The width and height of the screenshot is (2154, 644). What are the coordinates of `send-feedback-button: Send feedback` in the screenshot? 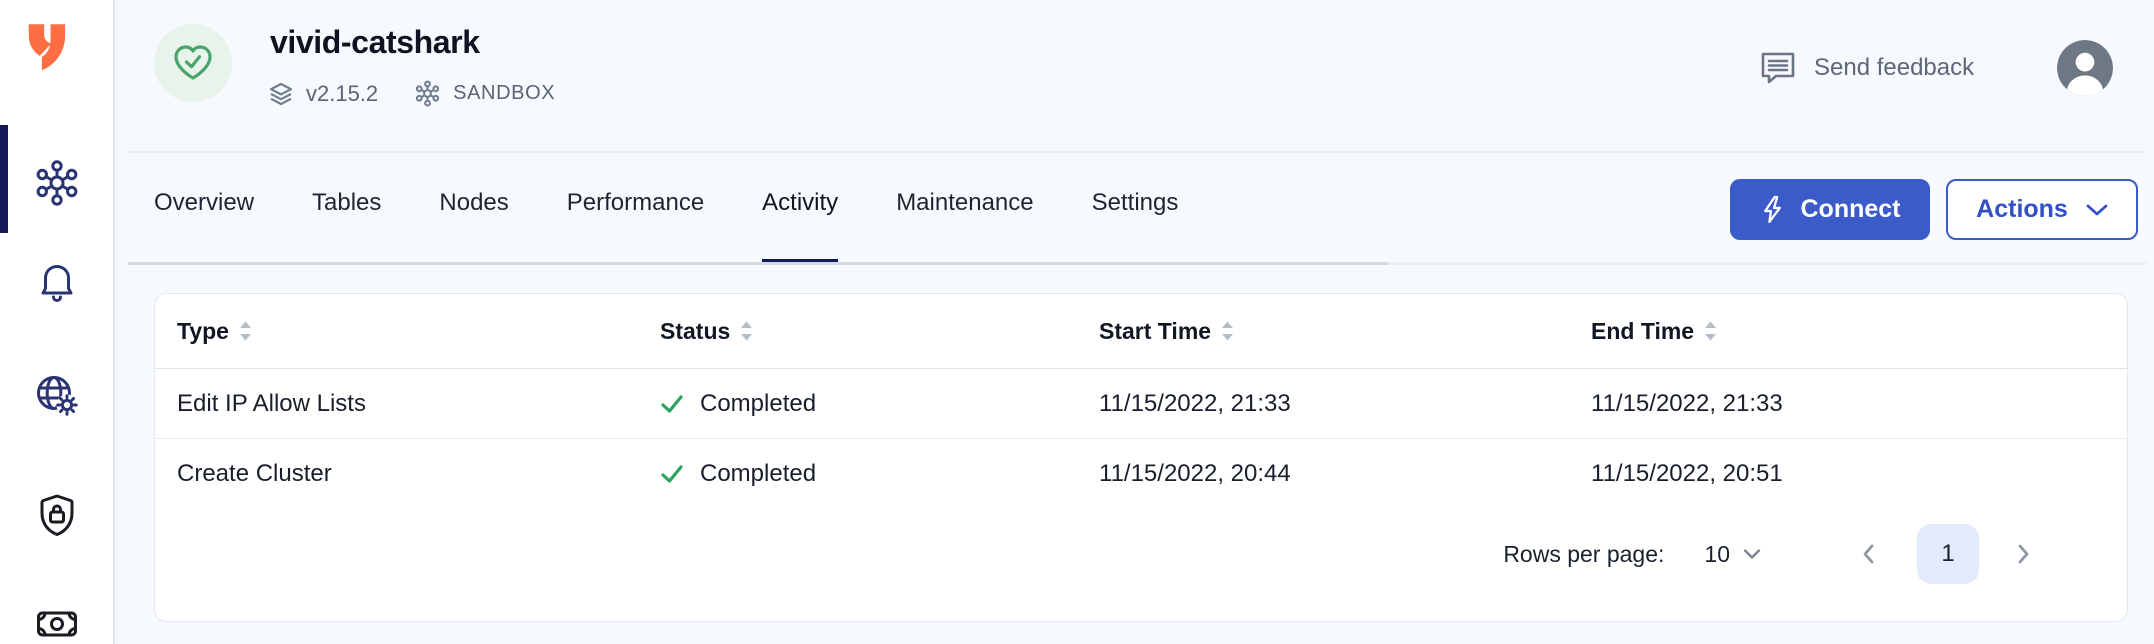 It's located at (1865, 68).